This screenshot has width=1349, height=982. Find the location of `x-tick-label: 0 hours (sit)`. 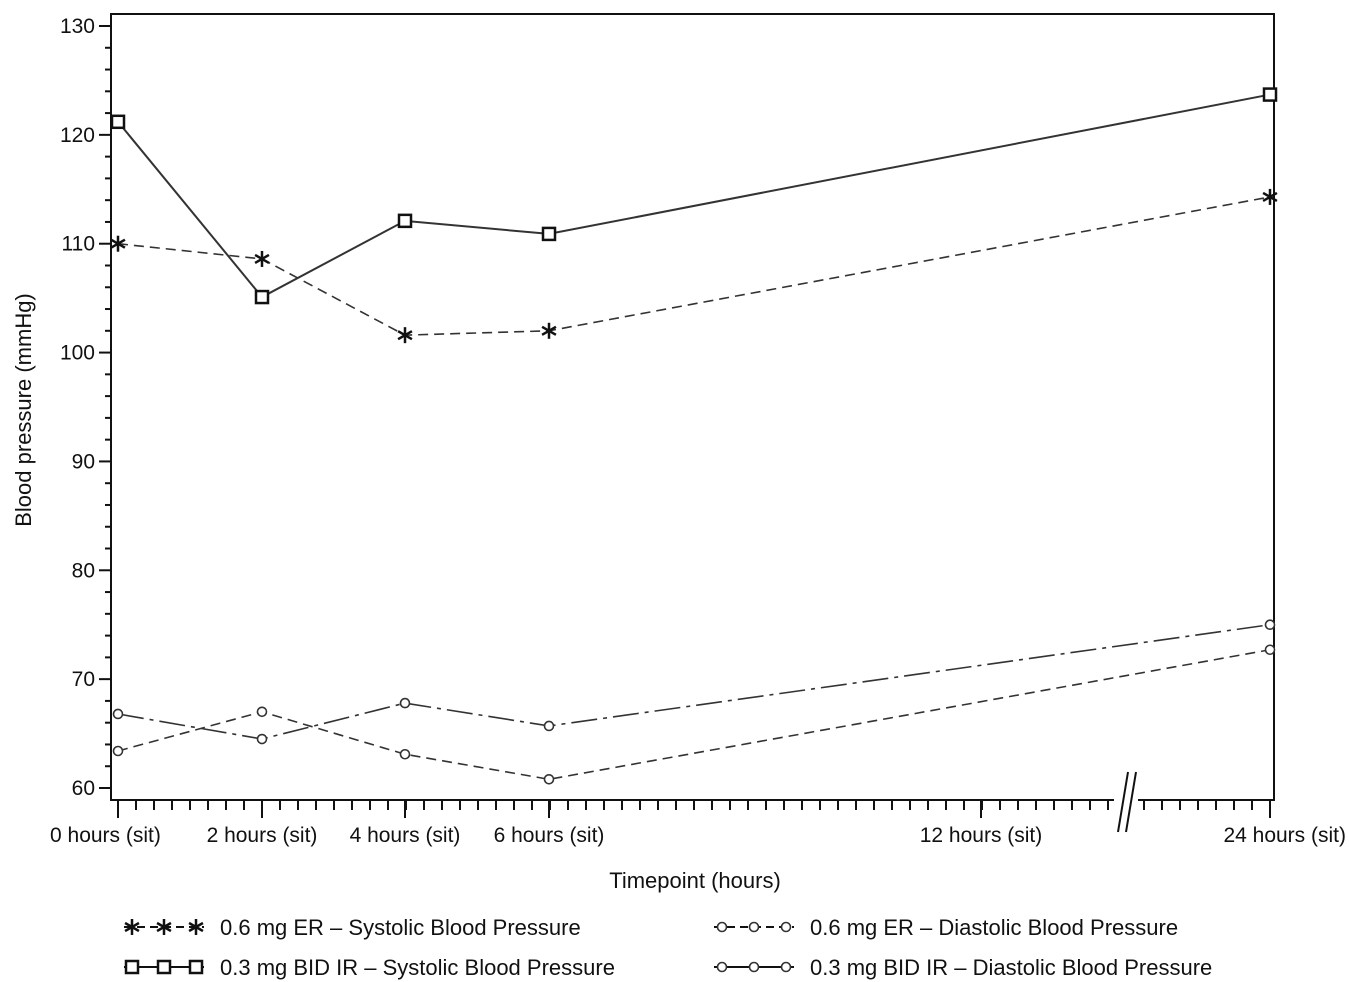

x-tick-label: 0 hours (sit) is located at coordinates (105, 835).